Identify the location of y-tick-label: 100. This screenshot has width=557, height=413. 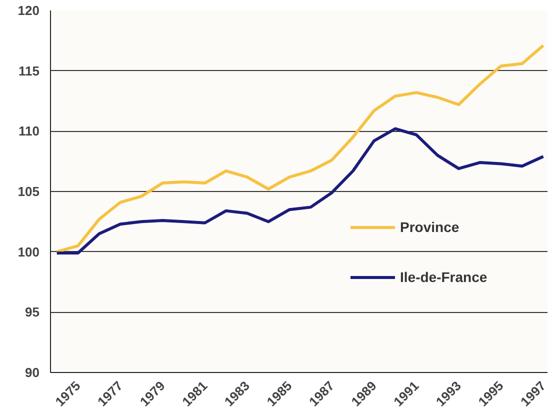
(29, 252).